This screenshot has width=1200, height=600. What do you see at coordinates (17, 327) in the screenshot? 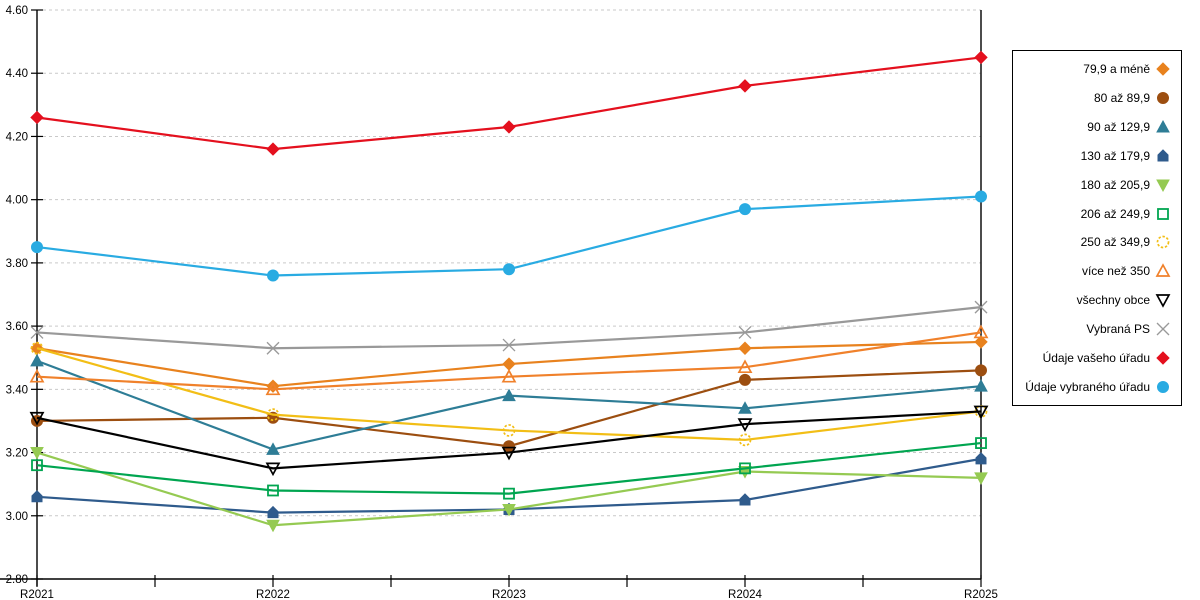
I see `y-tick-label: 3.60` at bounding box center [17, 327].